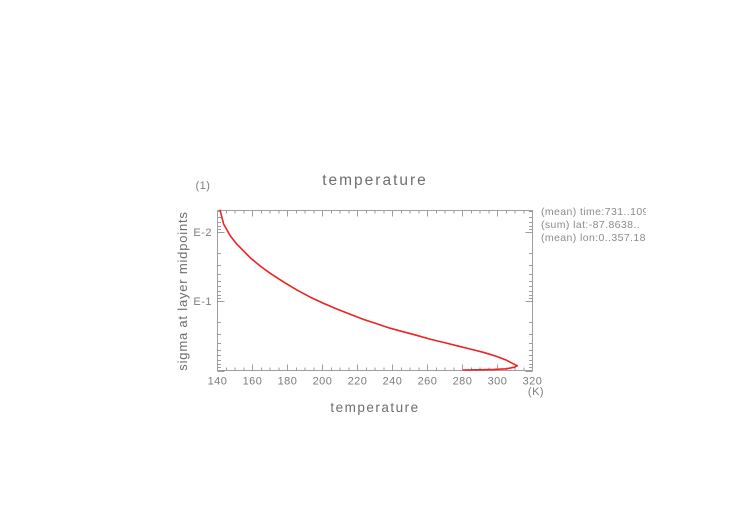 The height and width of the screenshot is (532, 752). Describe the element at coordinates (591, 225) in the screenshot. I see `annotation-lat: (sum) lat:-87.8638..` at that location.